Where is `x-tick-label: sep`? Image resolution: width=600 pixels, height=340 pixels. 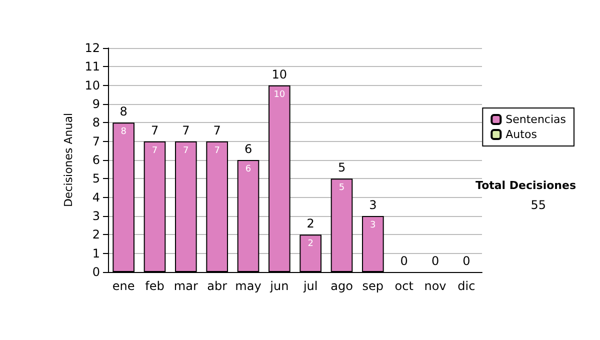 x-tick-label: sep is located at coordinates (373, 286).